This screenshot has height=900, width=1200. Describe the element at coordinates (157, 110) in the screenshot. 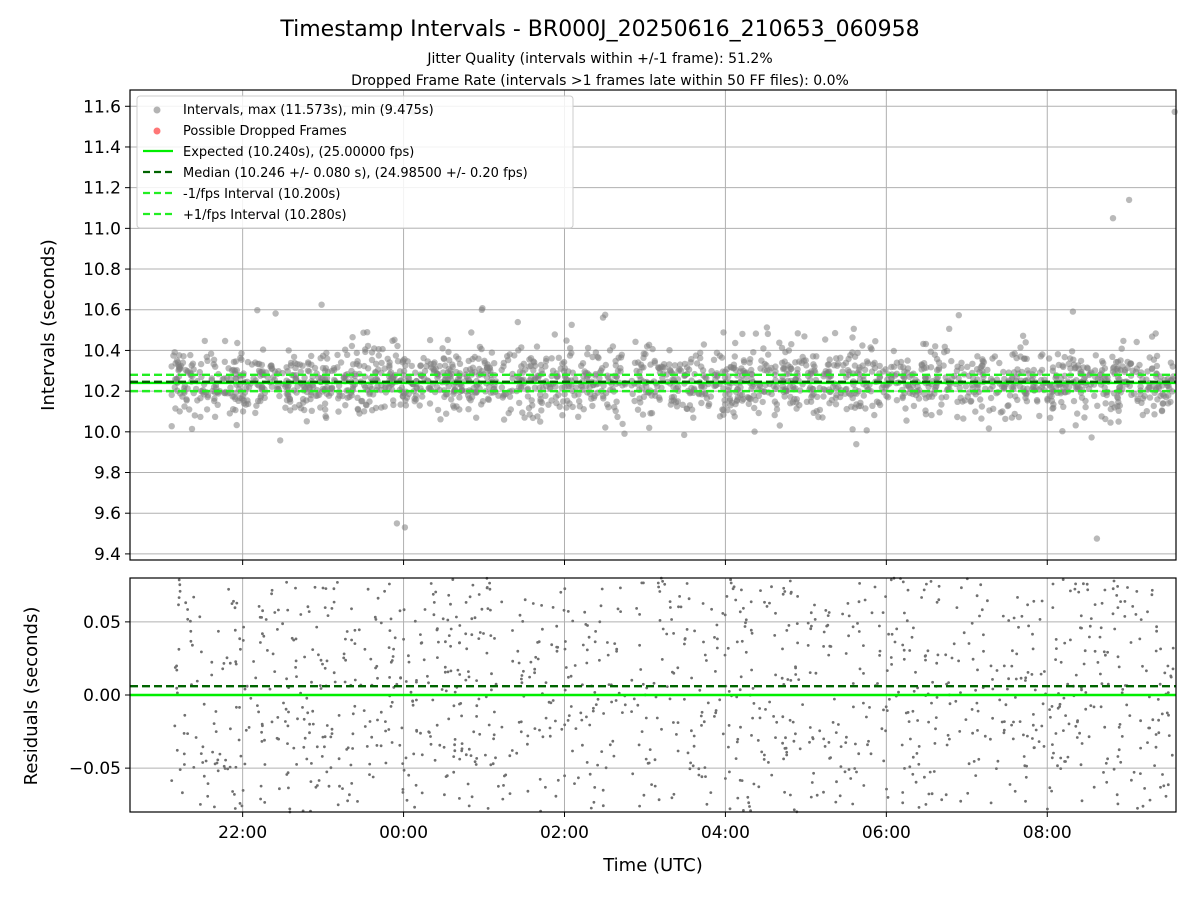

I see `legend-marker-intervals` at that location.